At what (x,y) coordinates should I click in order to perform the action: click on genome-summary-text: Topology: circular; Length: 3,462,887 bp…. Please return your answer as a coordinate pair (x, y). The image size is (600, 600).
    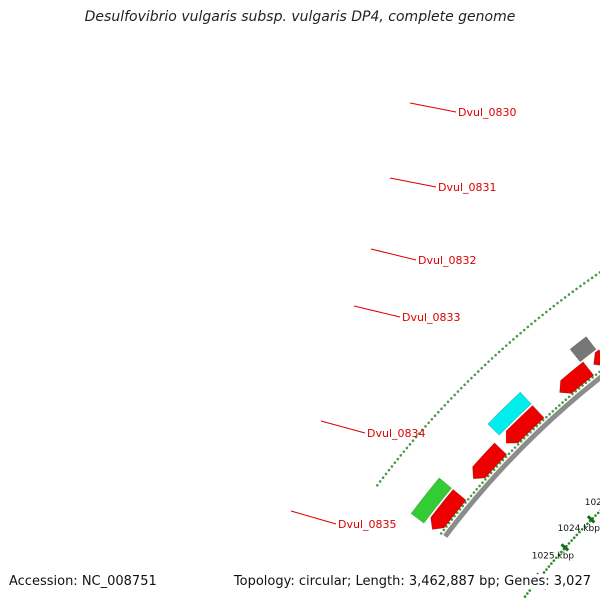
    Looking at the image, I should click on (412, 581).